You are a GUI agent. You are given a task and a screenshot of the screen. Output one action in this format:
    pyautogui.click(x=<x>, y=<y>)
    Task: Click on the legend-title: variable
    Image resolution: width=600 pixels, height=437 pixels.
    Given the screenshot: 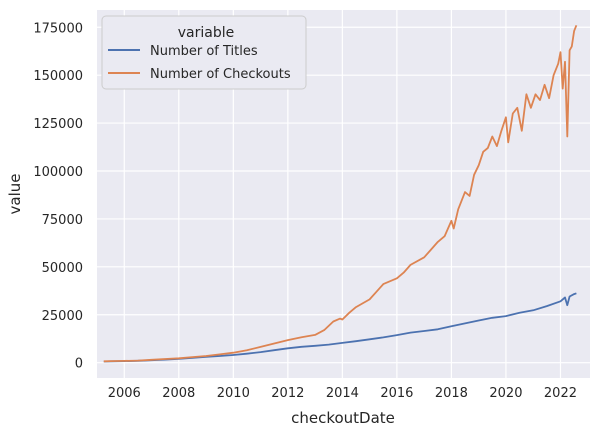 What is the action you would take?
    pyautogui.click(x=206, y=33)
    